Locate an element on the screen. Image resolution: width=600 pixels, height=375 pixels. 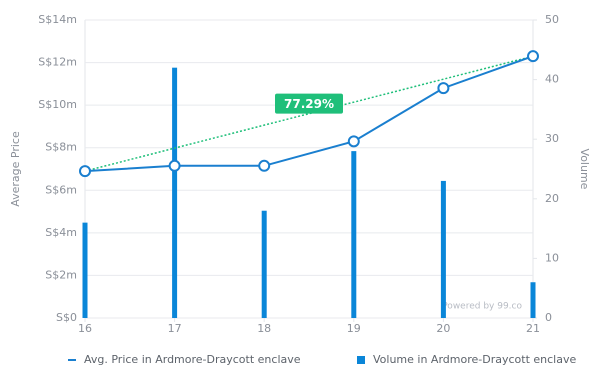
credit: Powered by 99.co is located at coordinates (482, 307).